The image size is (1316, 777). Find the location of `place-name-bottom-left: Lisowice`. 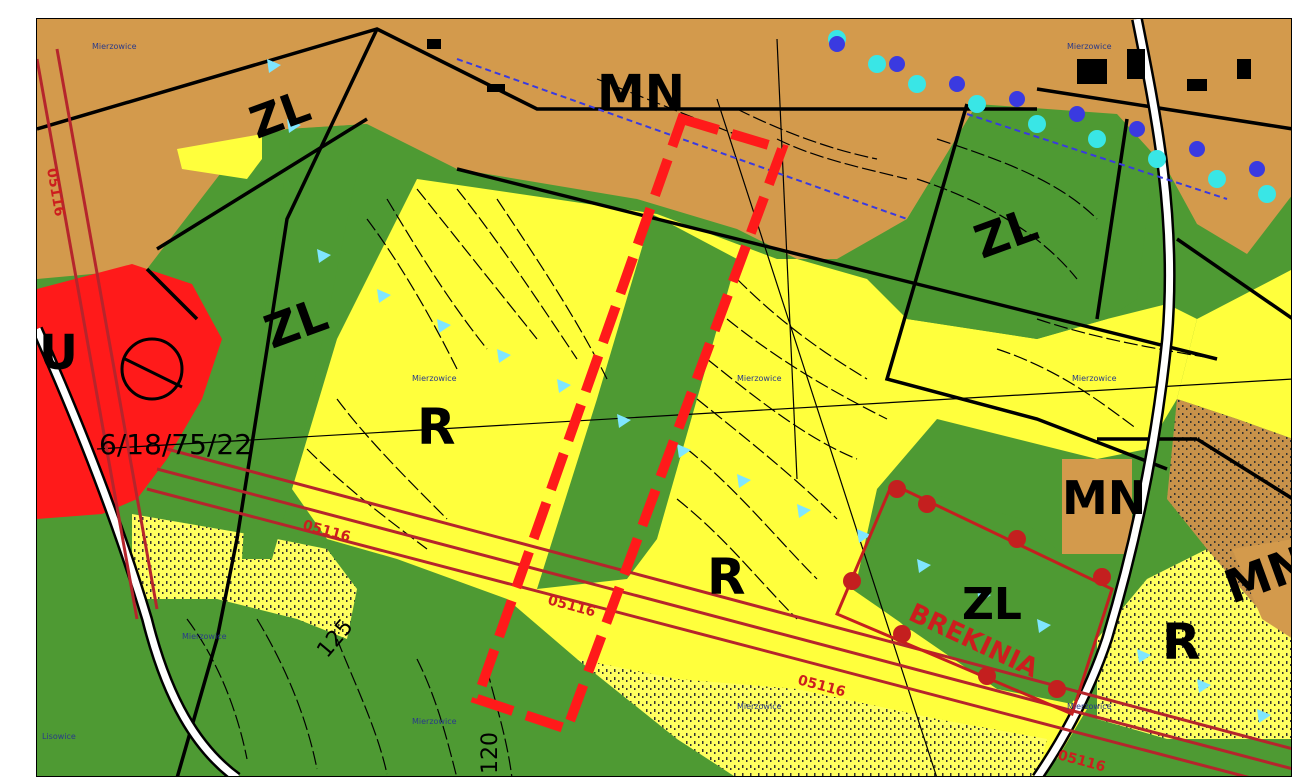

place-name-bottom-left: Lisowice is located at coordinates (59, 736).